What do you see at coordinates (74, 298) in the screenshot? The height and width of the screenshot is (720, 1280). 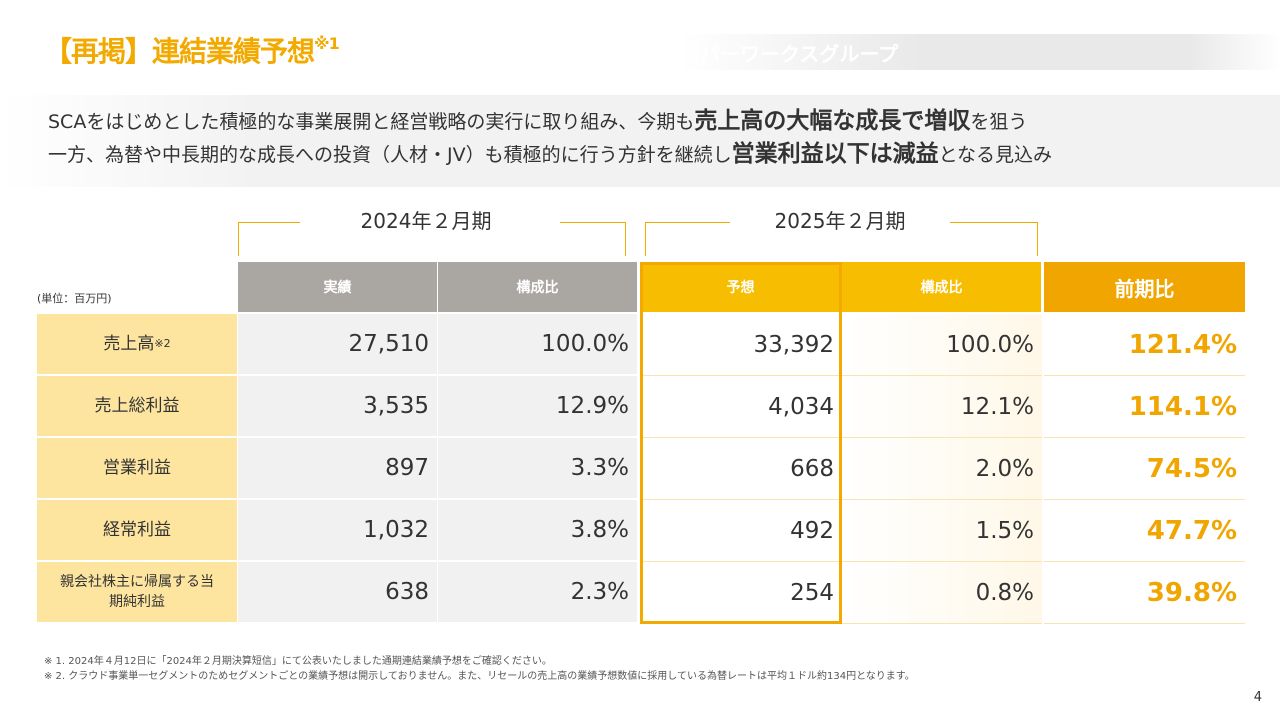 I see `unit-label: (単位：百万円)` at bounding box center [74, 298].